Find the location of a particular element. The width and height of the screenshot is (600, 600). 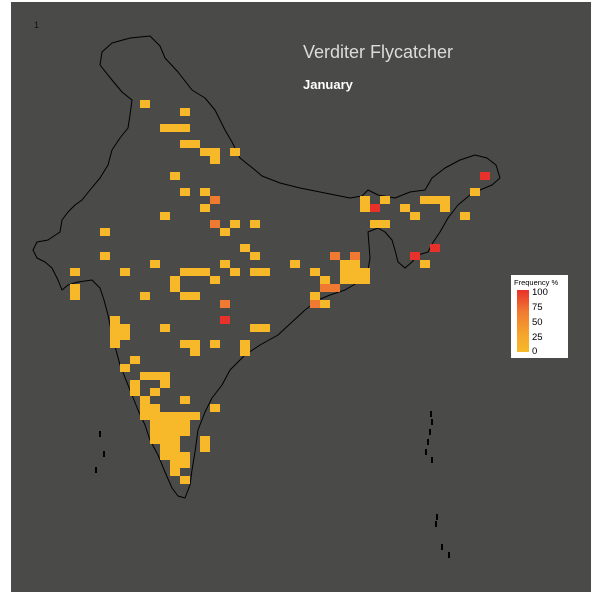

legend-tick-25: 25 is located at coordinates (537, 337).